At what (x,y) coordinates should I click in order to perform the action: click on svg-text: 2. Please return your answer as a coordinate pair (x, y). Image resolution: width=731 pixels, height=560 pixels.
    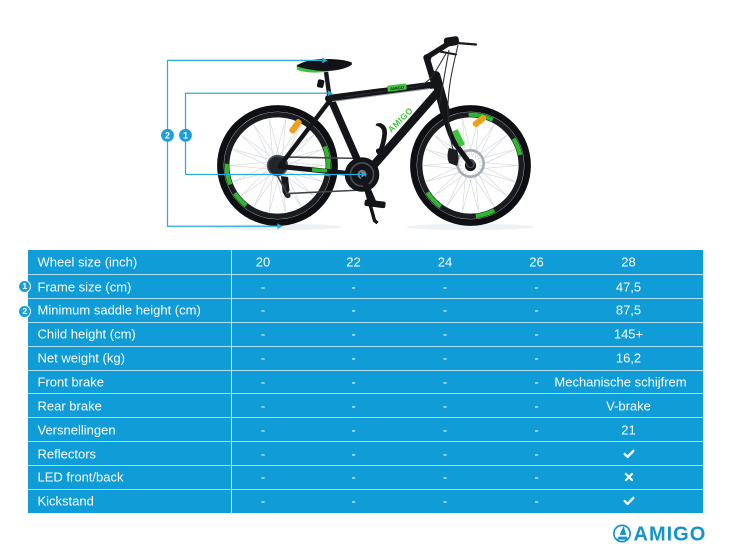
    Looking at the image, I should click on (167, 136).